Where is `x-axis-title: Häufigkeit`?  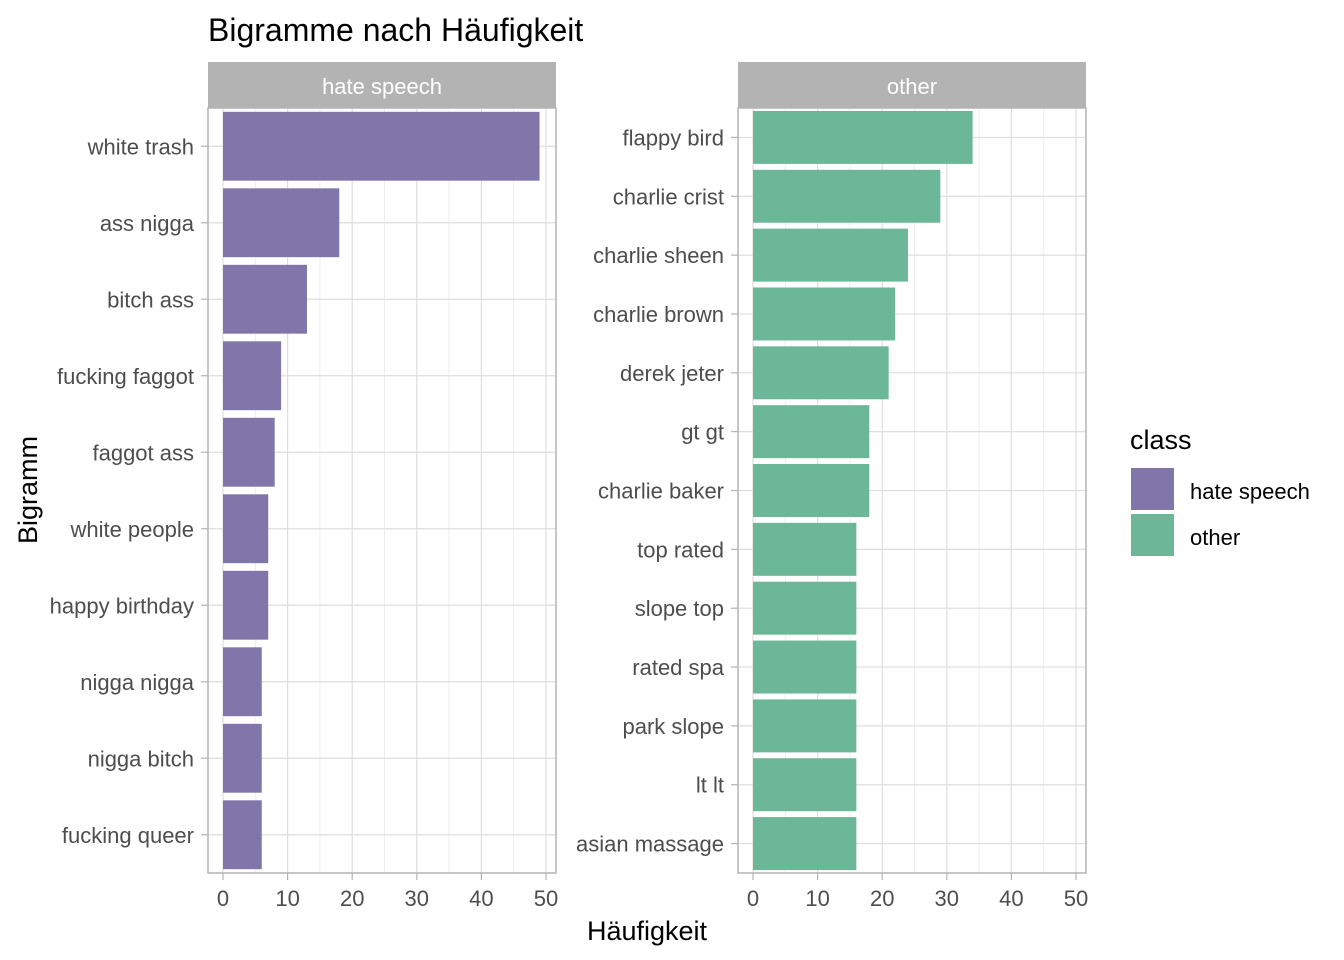
x-axis-title: Häufigkeit is located at coordinates (647, 931).